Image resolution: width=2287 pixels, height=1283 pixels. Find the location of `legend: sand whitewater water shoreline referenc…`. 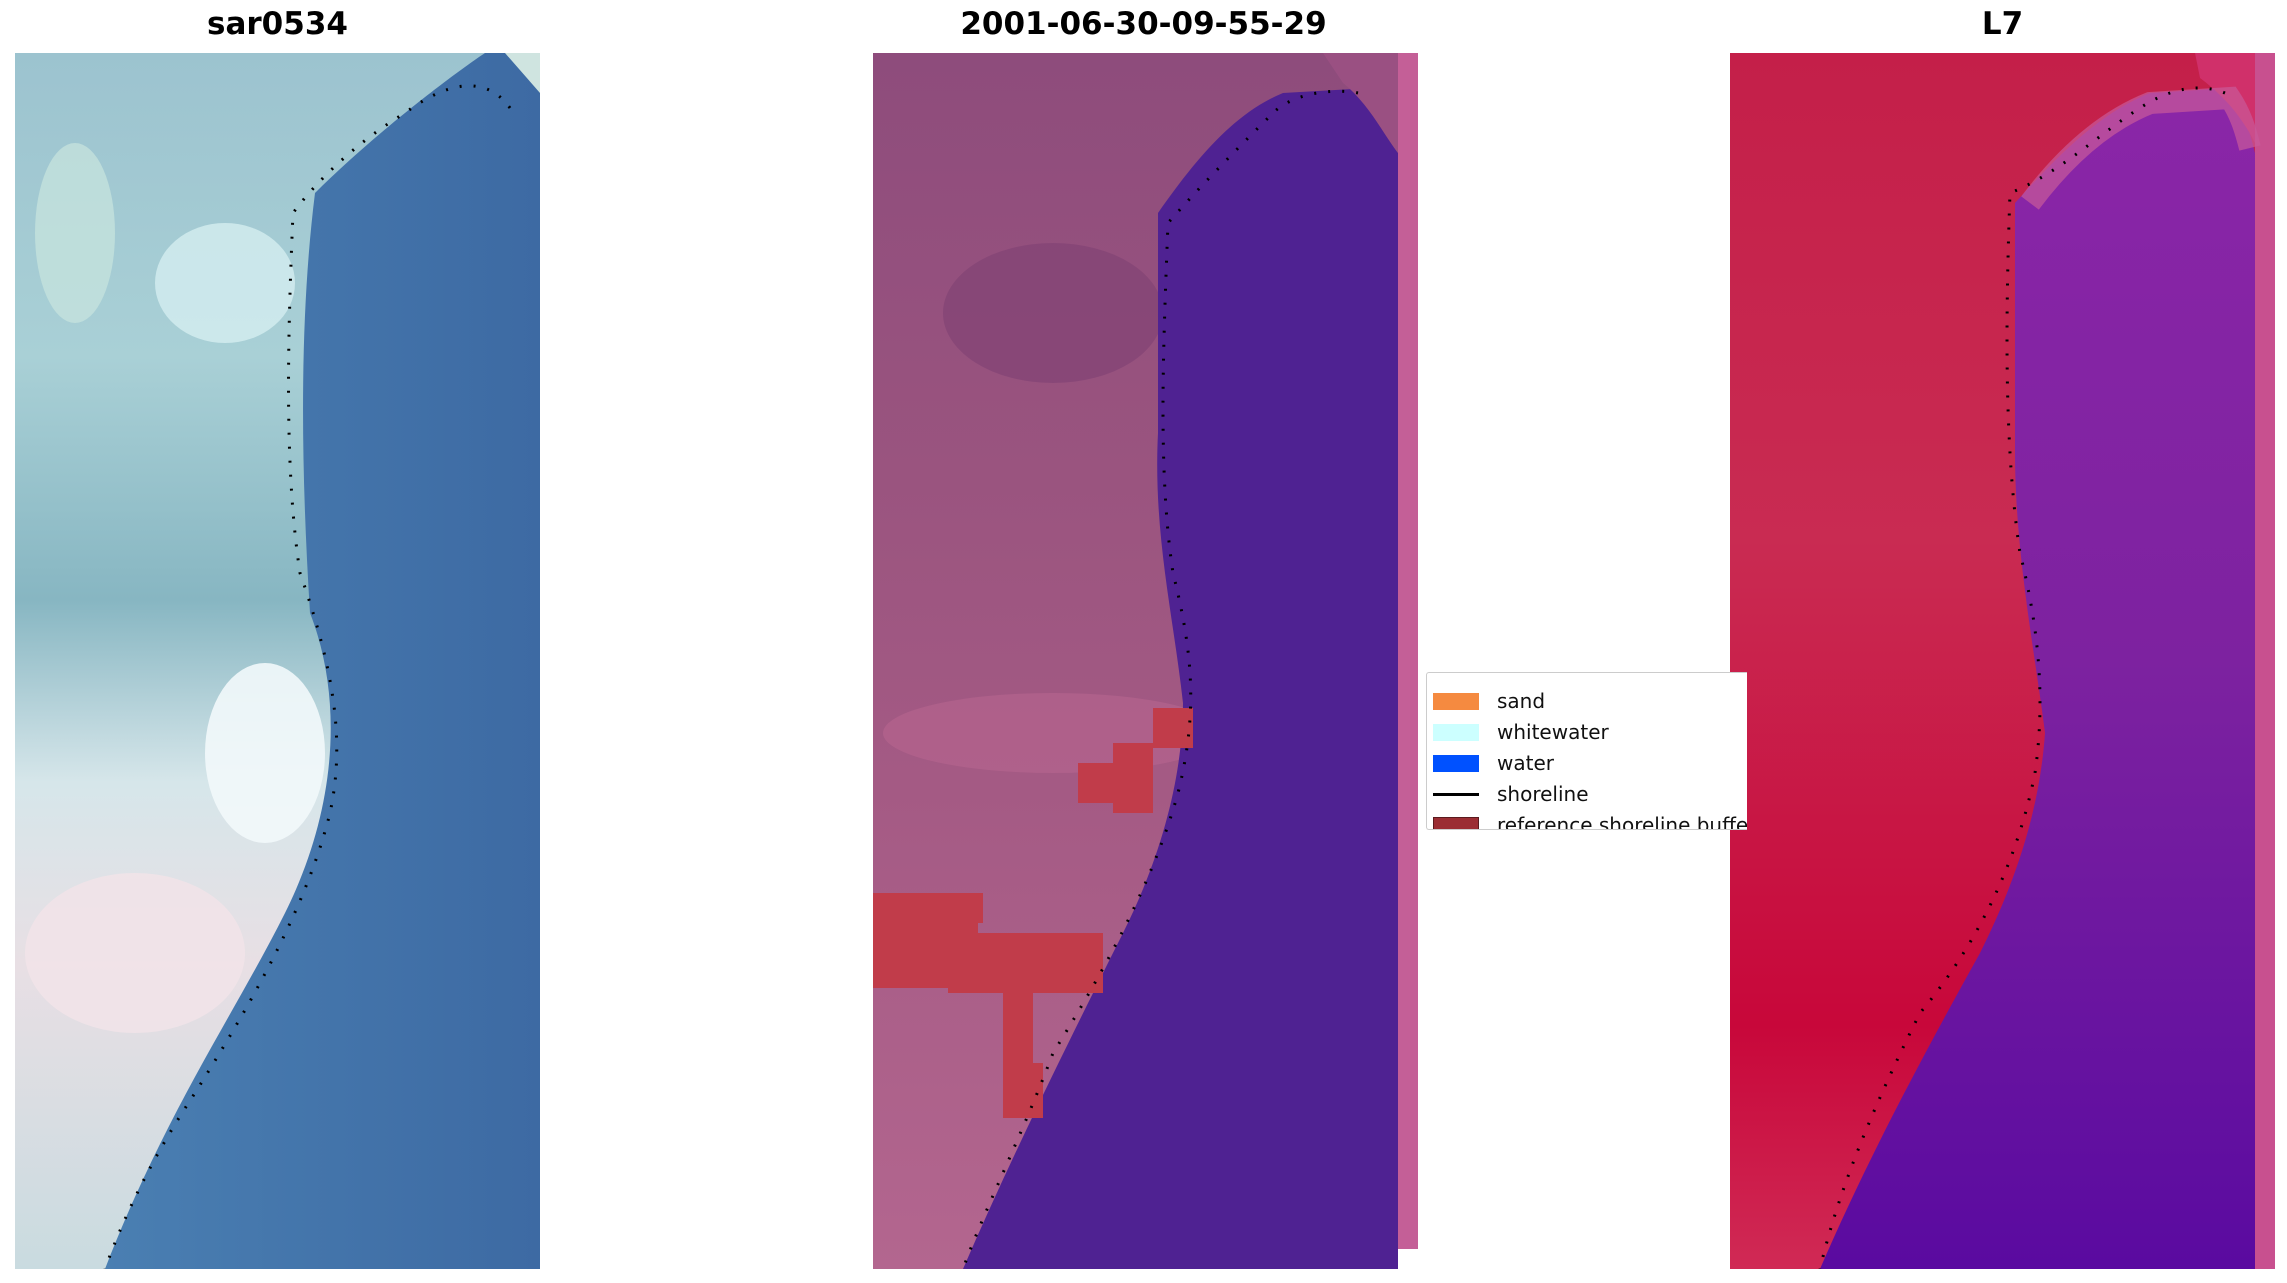

legend: sand whitewater water shoreline referenc… is located at coordinates (1586, 751).